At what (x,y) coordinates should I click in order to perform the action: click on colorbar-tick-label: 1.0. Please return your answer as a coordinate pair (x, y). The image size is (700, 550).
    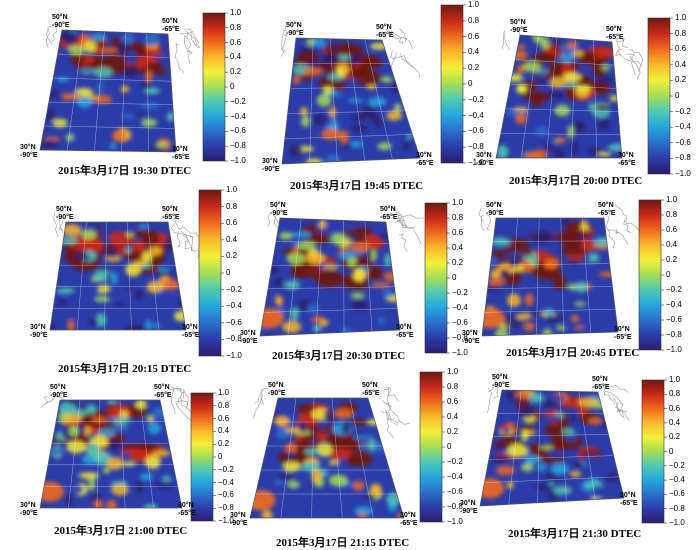
    Looking at the image, I should click on (674, 380).